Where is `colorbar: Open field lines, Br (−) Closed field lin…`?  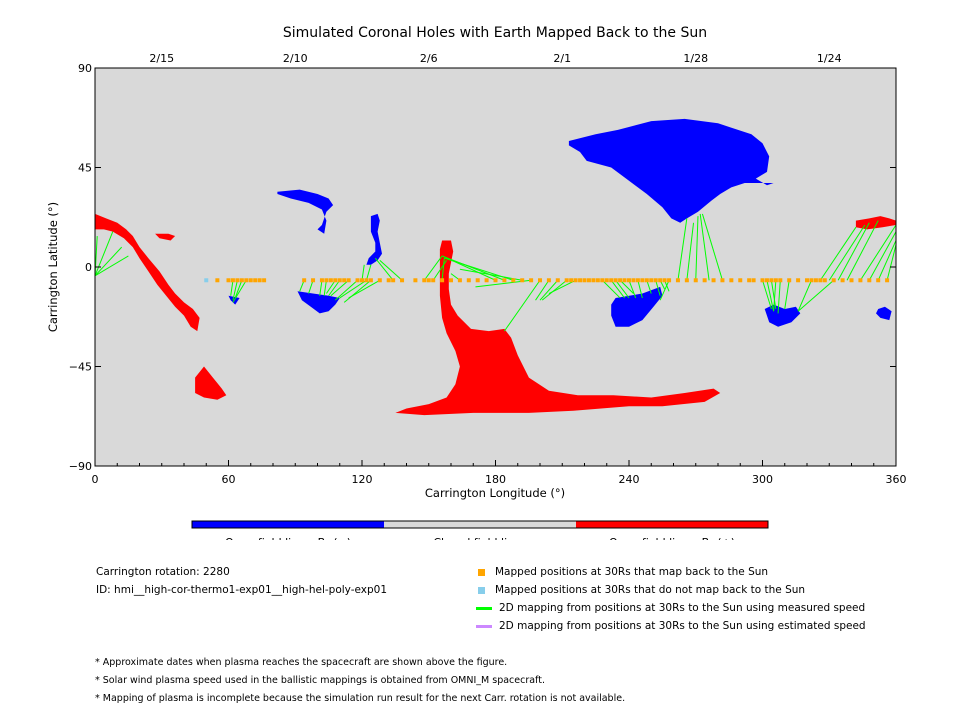 colorbar: Open field lines, Br (−) Closed field lin… is located at coordinates (480, 530).